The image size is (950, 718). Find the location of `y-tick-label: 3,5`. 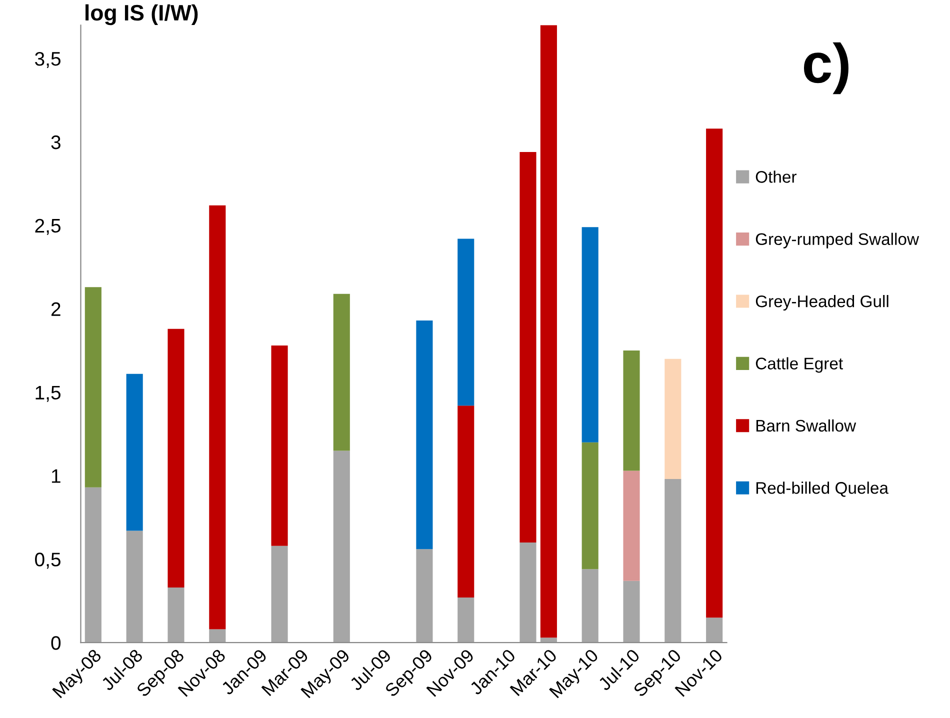

y-tick-label: 3,5 is located at coordinates (47, 60).